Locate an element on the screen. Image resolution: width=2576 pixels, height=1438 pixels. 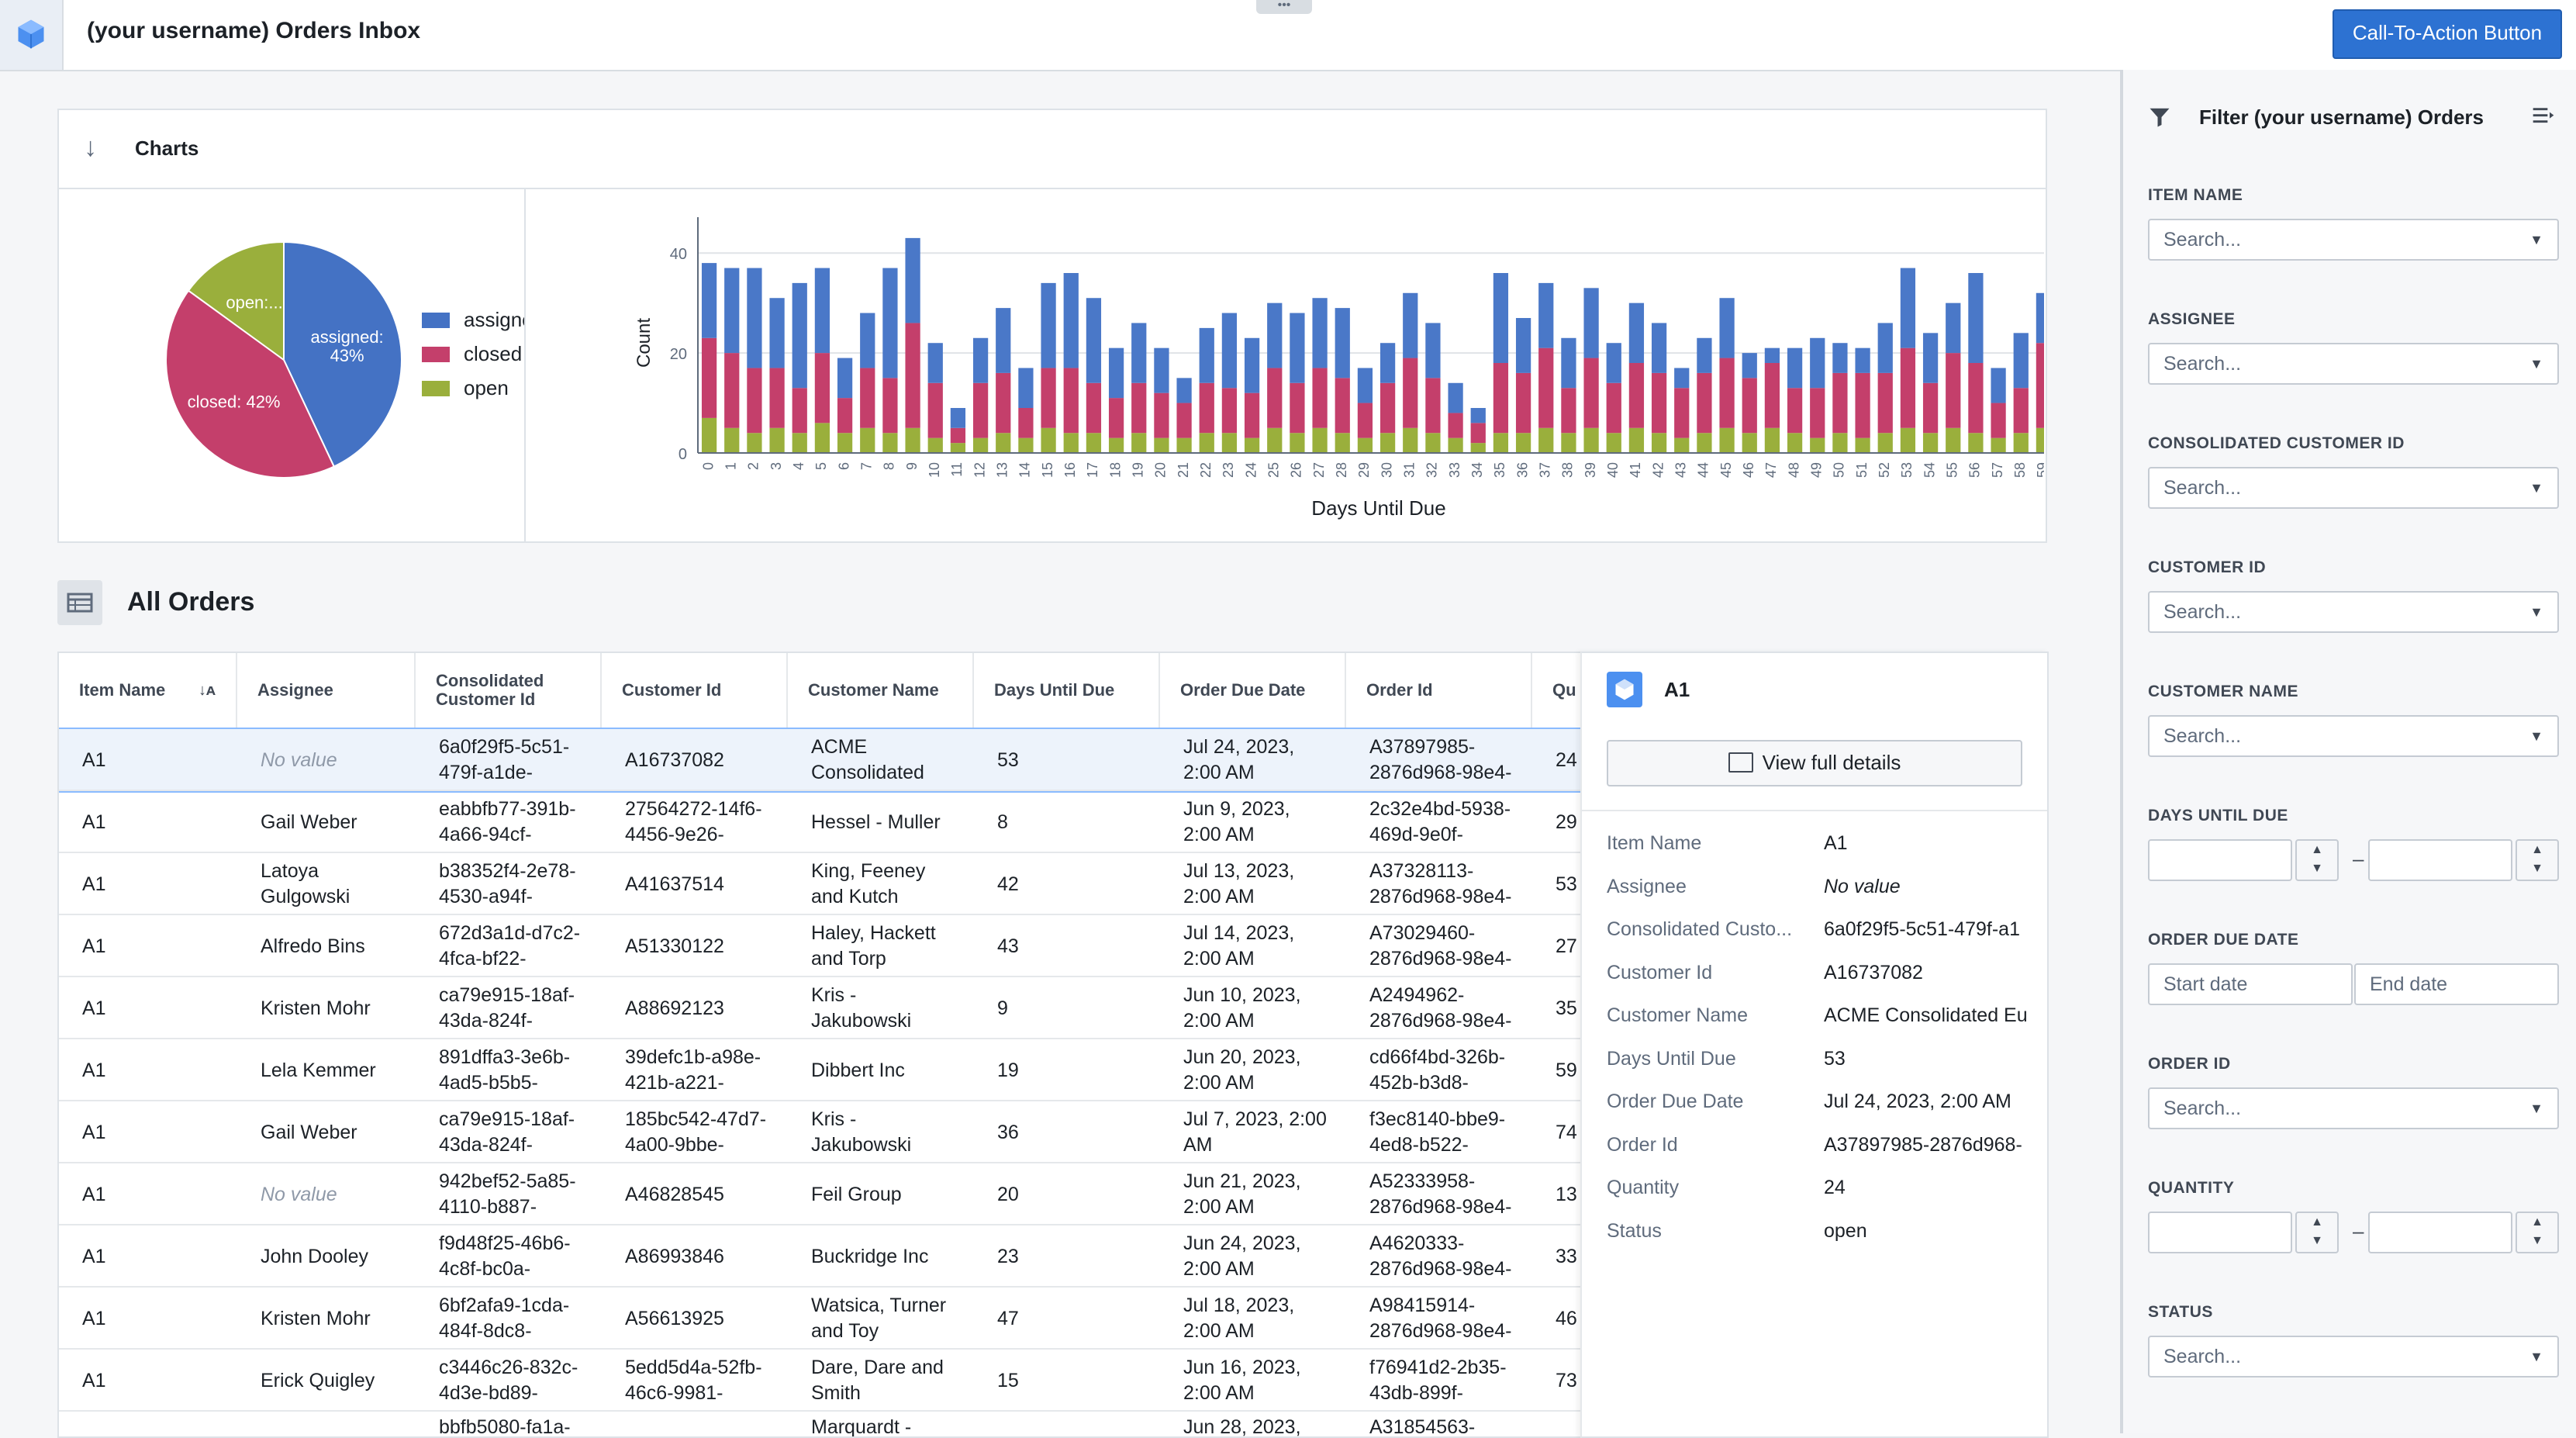
pie-slice-closed is located at coordinates (251, 384).